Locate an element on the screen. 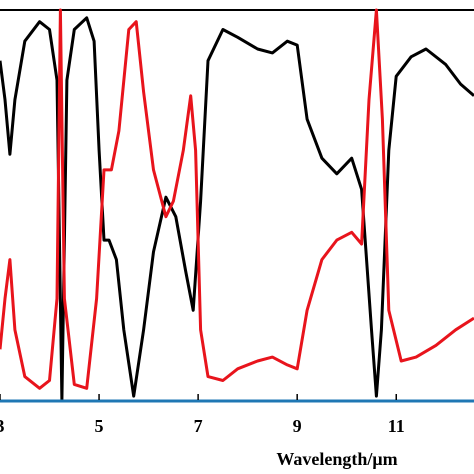 The height and width of the screenshot is (474, 474). x-tick-label: 11 is located at coordinates (396, 426).